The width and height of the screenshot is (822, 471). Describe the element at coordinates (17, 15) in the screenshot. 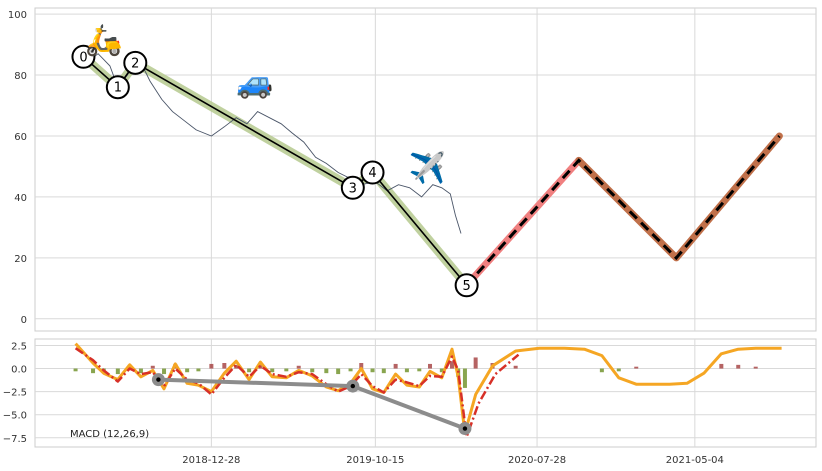

I see `price-y-tick-label: 100` at that location.